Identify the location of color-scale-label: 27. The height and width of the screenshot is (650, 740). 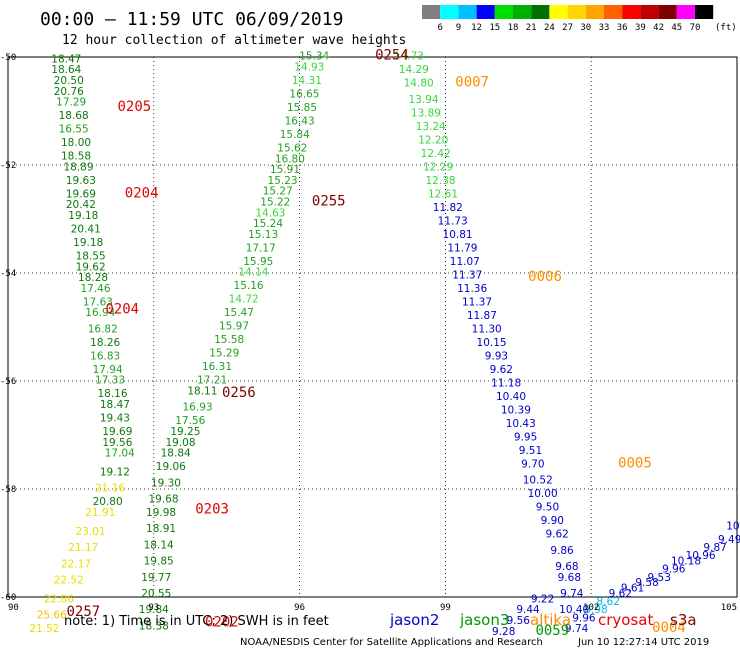
(567, 28).